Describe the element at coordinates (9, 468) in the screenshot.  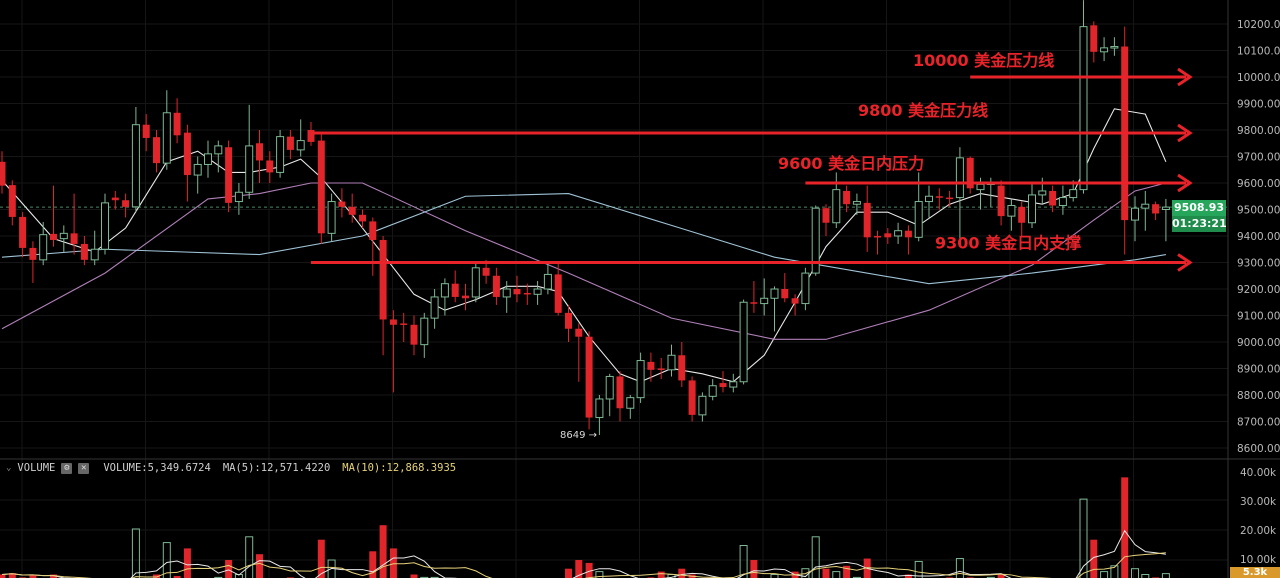
I see `collapse-chevron-icon: ⌄` at that location.